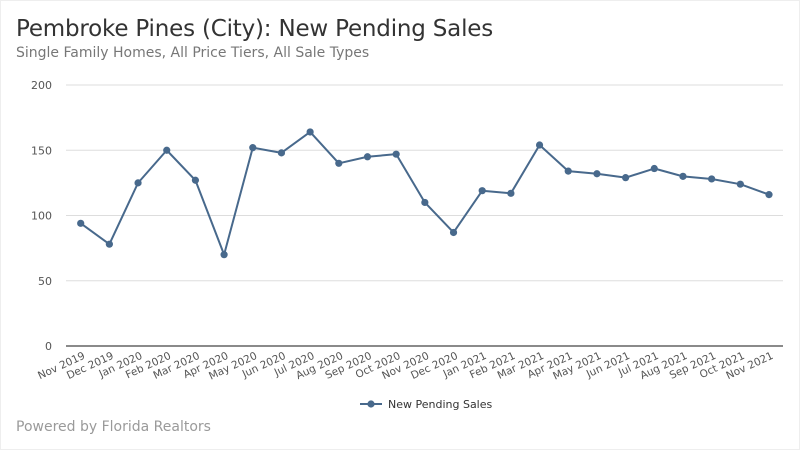  What do you see at coordinates (440, 404) in the screenshot?
I see `legend-label: New Pending Sales` at bounding box center [440, 404].